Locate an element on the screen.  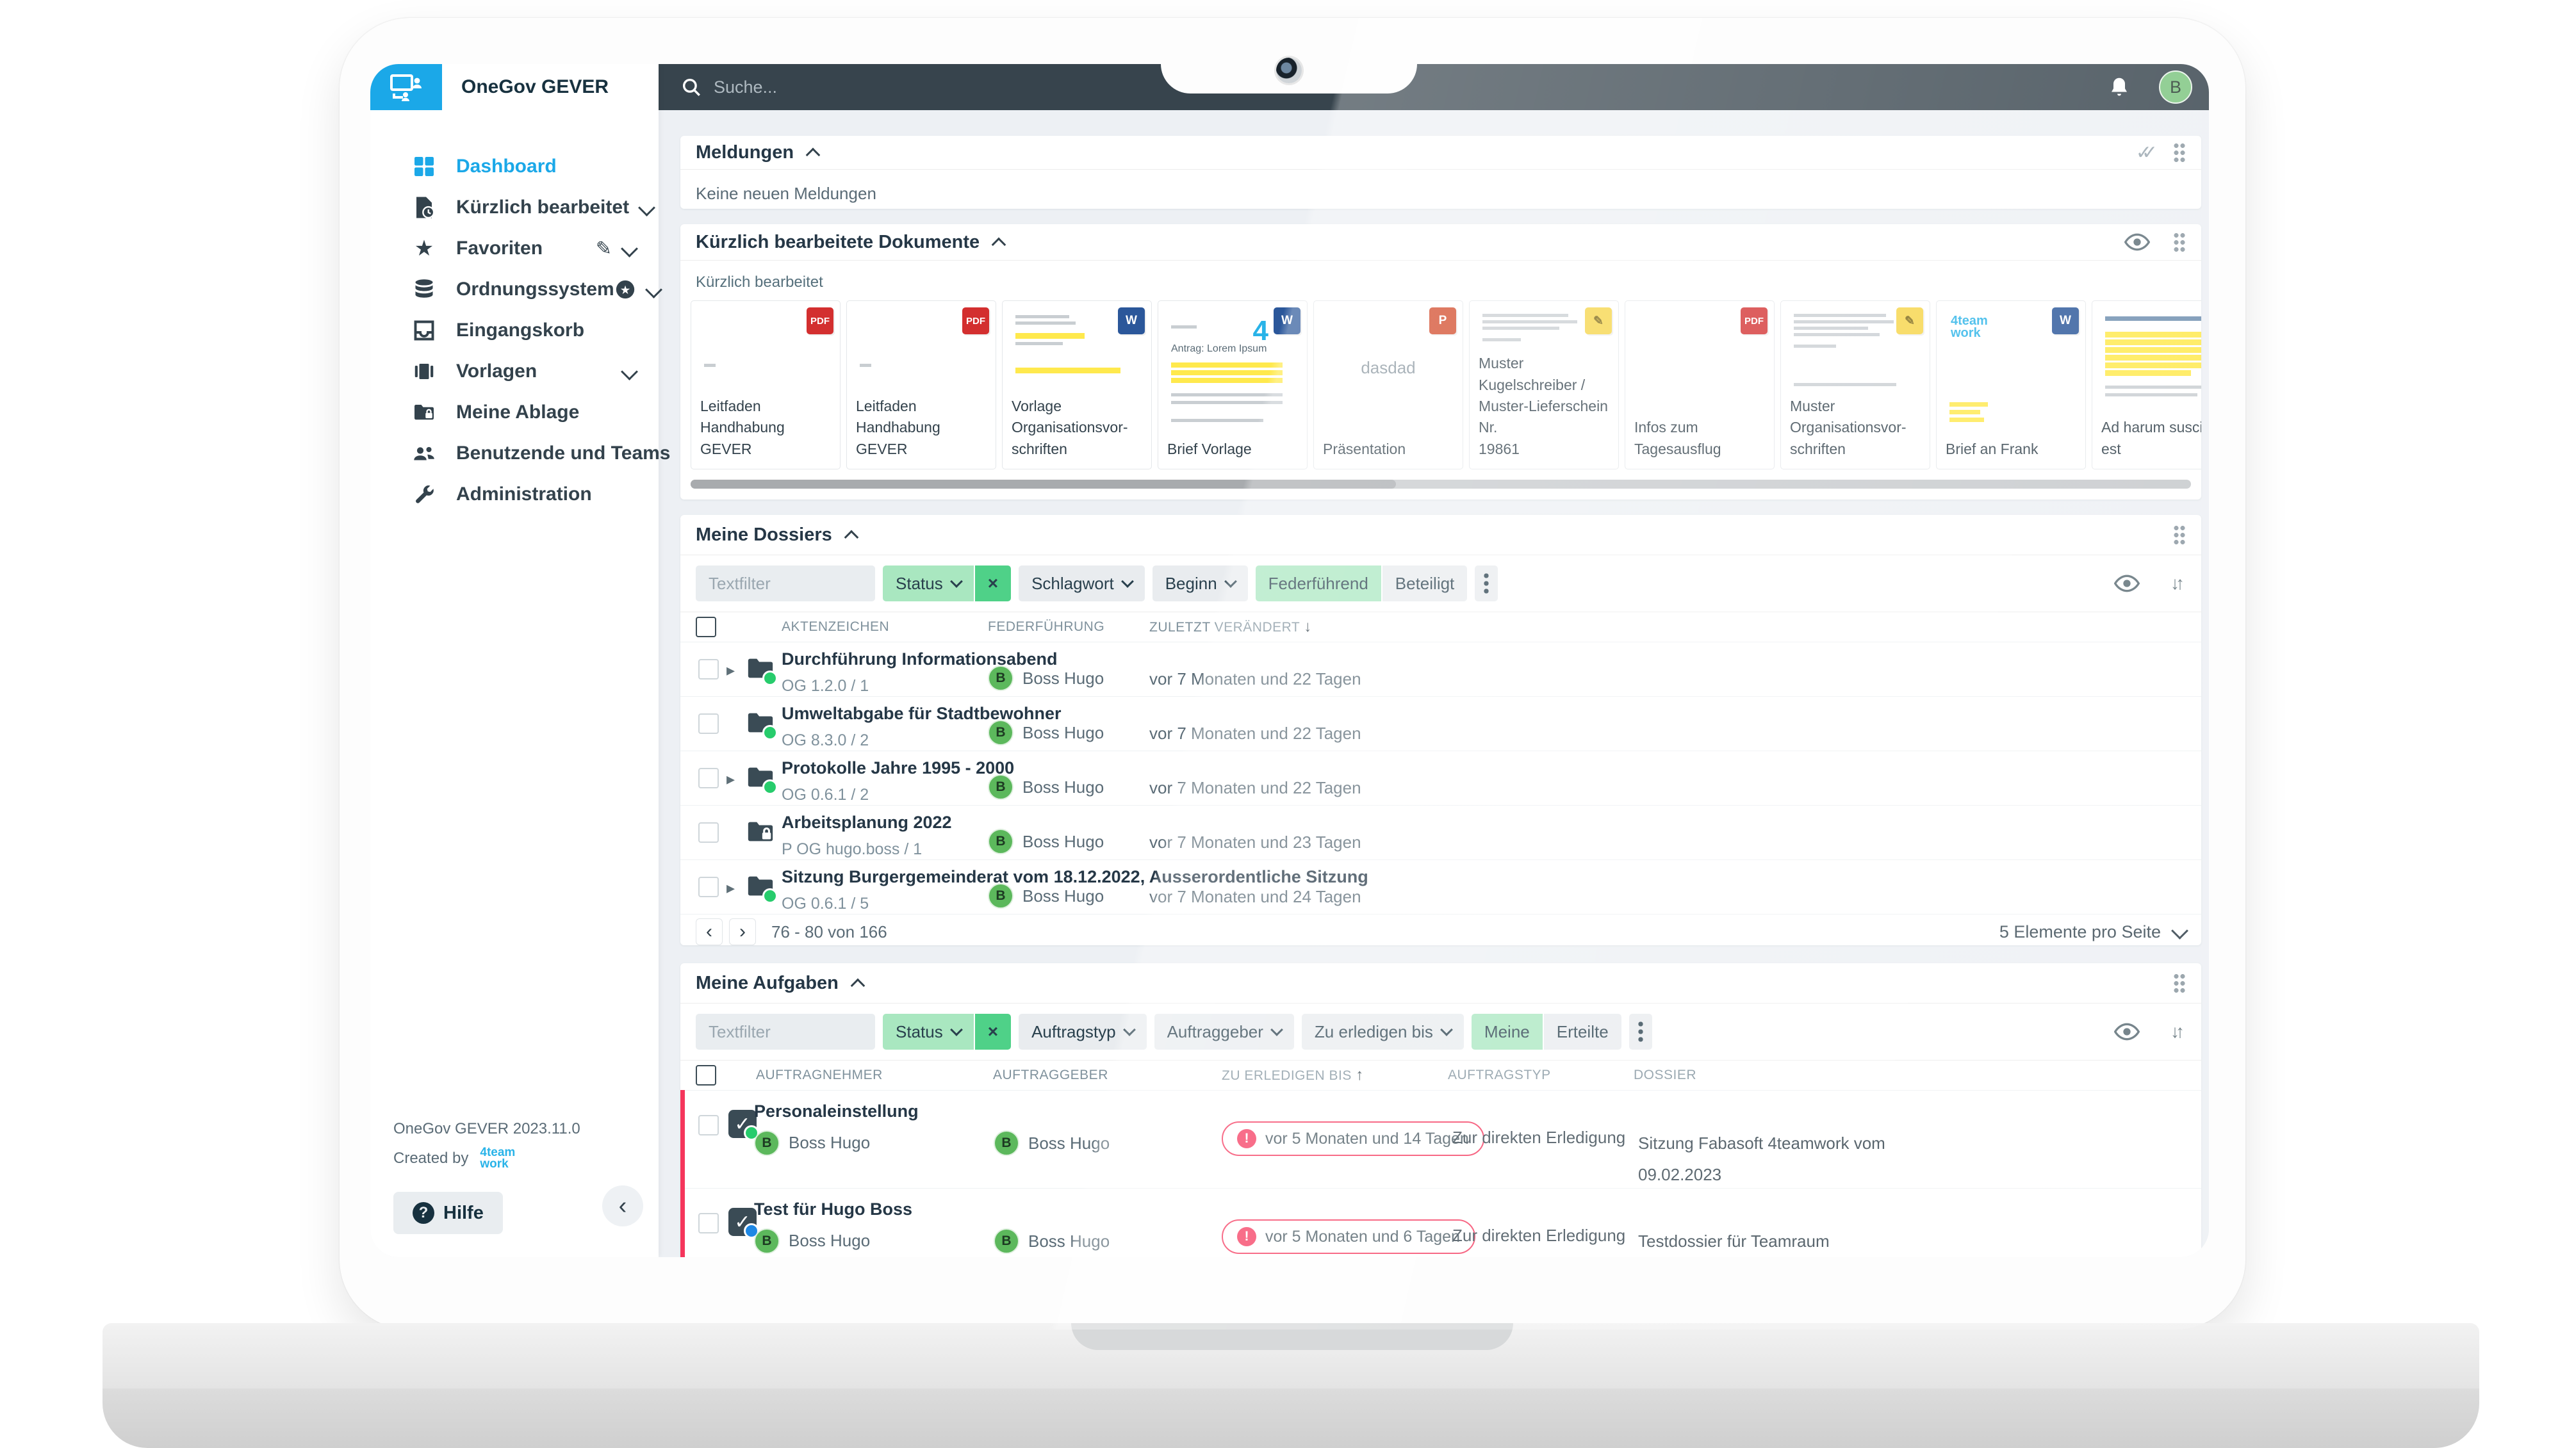
sidebar-item-meine-ablage: Meine Ablage is located at coordinates (514, 412).